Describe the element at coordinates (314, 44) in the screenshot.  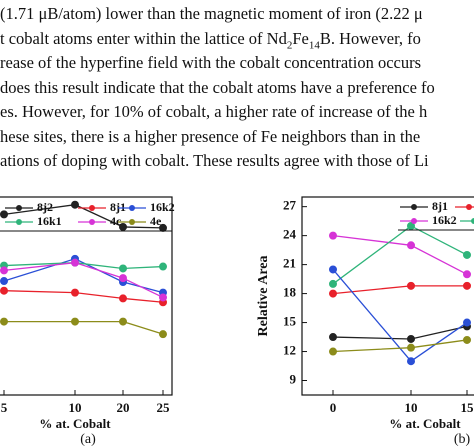
I see `subscript: 14` at that location.